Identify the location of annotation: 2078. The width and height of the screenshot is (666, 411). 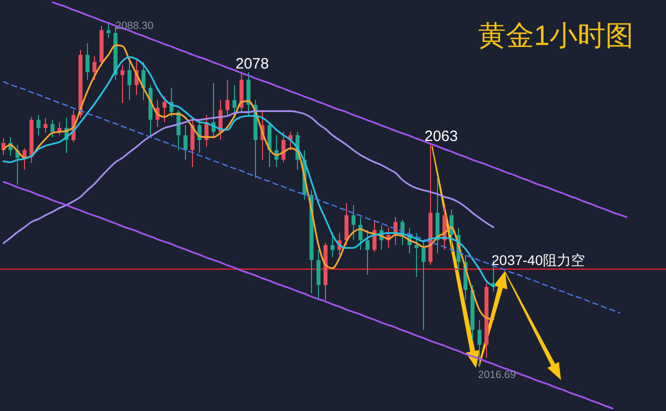
(252, 64).